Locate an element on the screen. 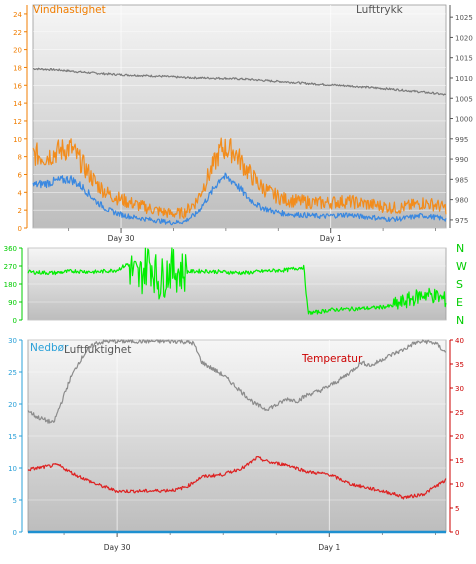 The height and width of the screenshot is (564, 476). panel-0-series-1-line is located at coordinates (239, 178).